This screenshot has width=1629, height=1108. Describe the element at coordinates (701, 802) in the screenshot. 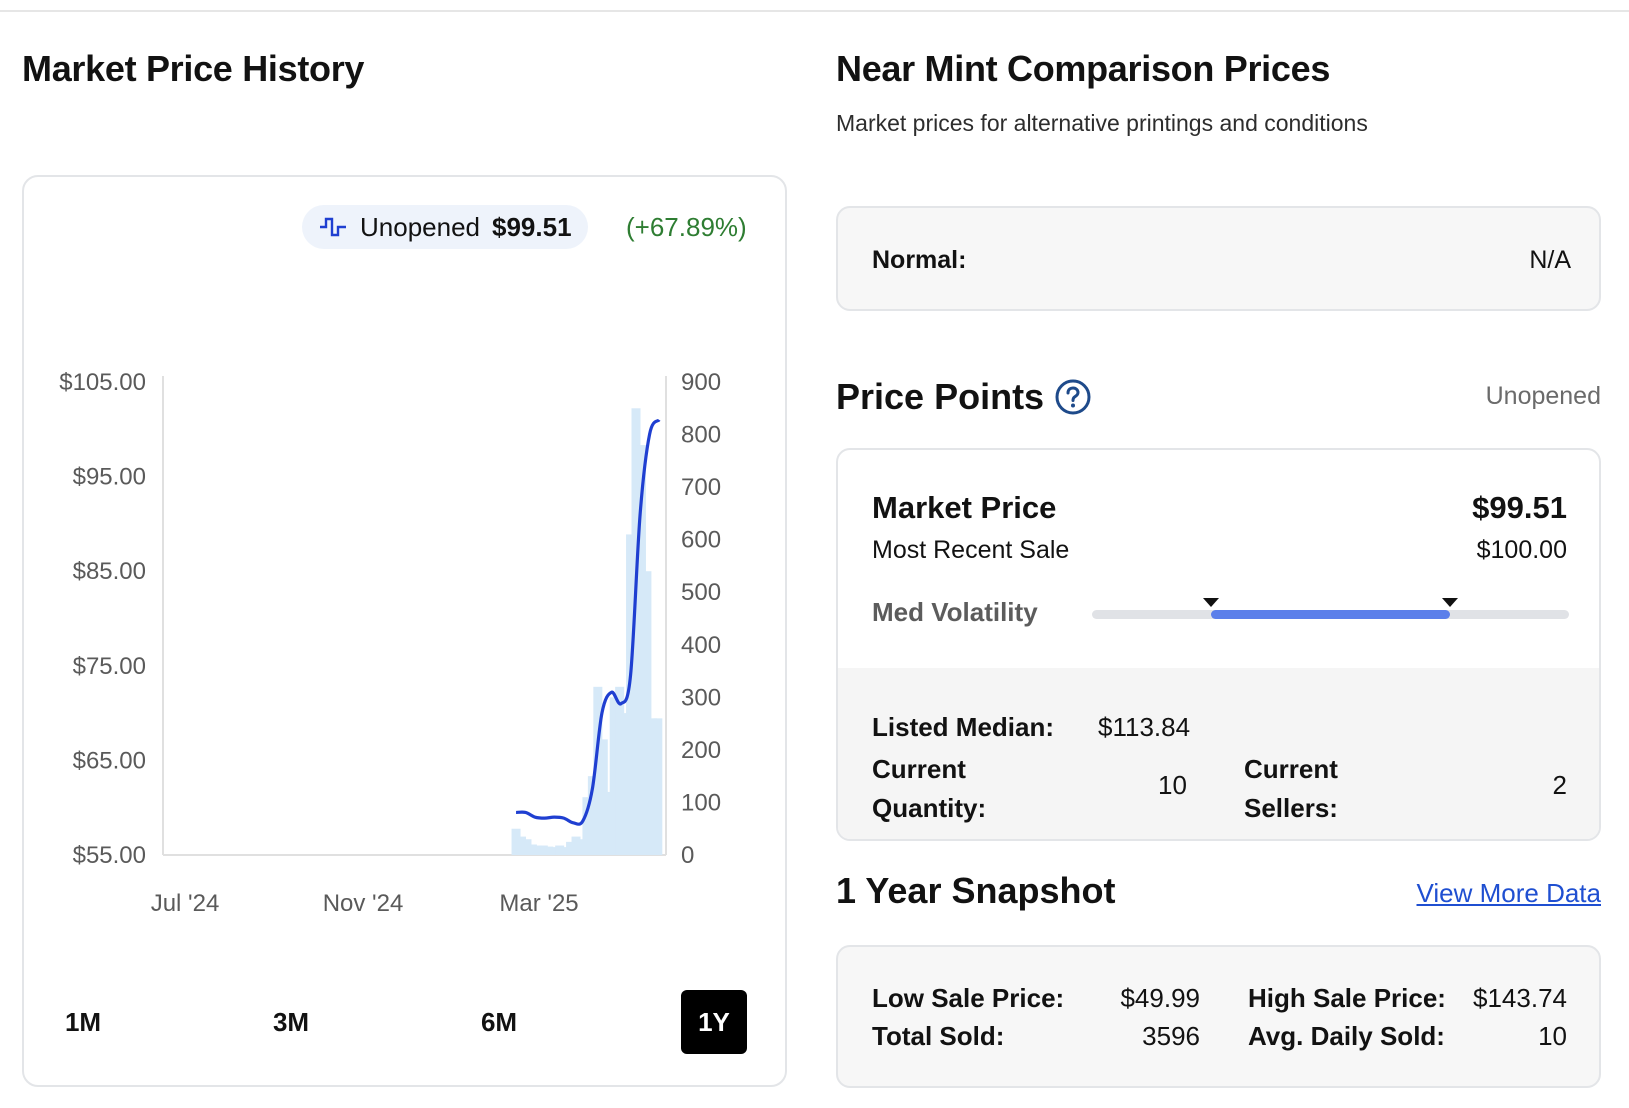

I see `y-right-tick-label: 100` at that location.